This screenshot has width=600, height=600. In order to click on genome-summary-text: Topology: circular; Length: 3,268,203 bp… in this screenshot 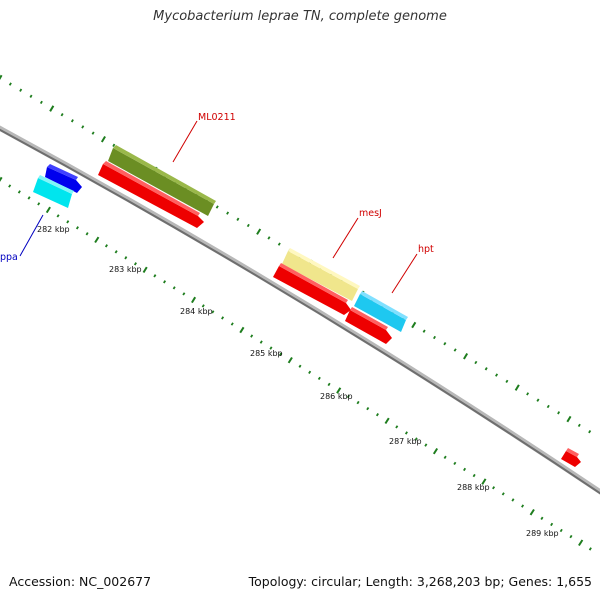, I will do `click(420, 581)`.